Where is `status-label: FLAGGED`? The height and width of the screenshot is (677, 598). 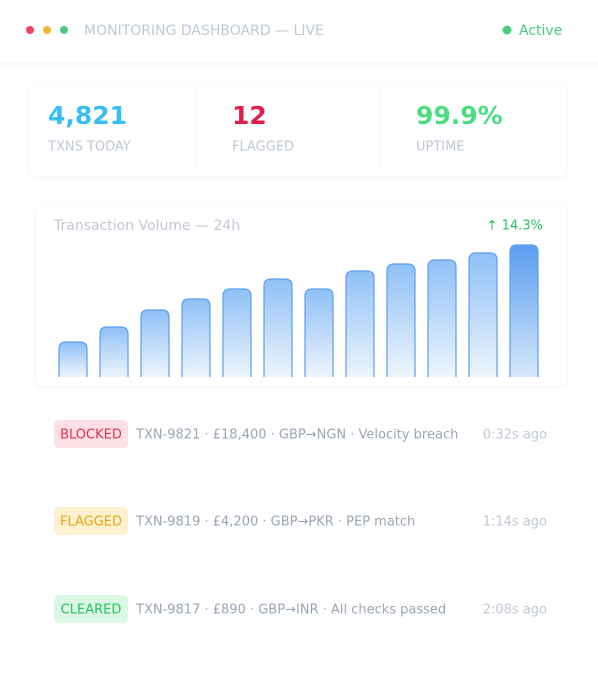
status-label: FLAGGED is located at coordinates (91, 522).